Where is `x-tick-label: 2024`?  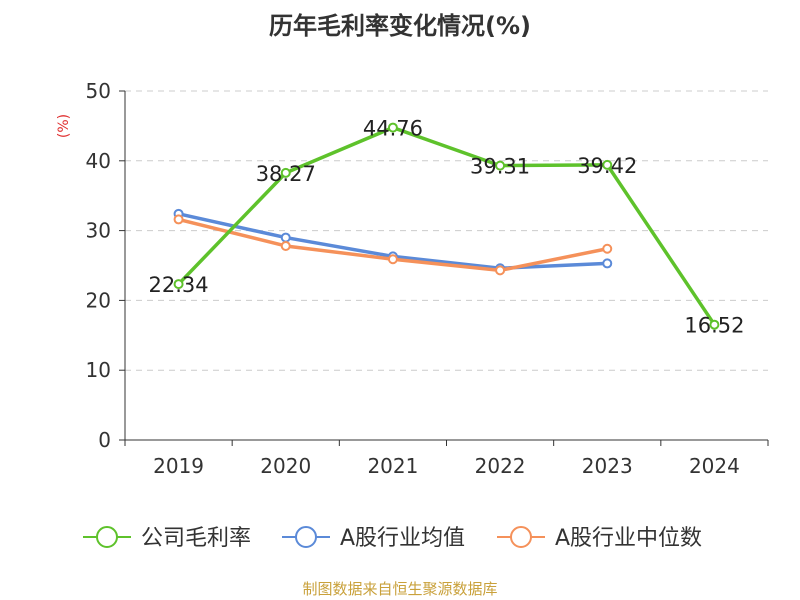 x-tick-label: 2024 is located at coordinates (714, 466).